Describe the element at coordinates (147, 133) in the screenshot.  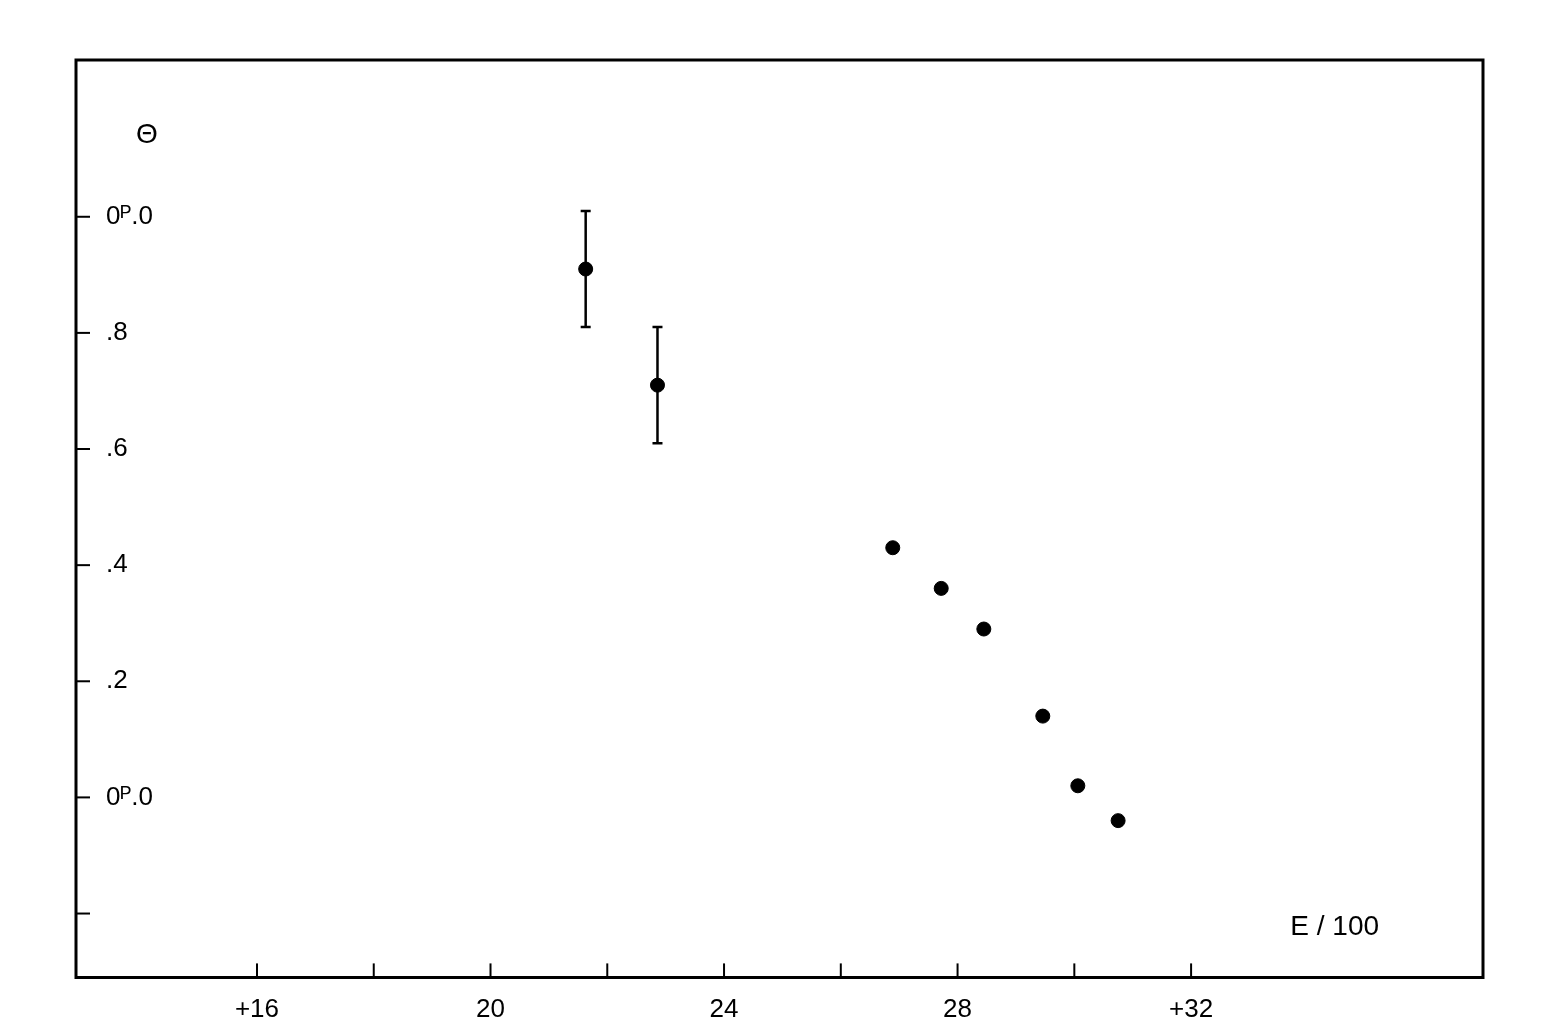
I see `y-axis-title: Θ` at that location.